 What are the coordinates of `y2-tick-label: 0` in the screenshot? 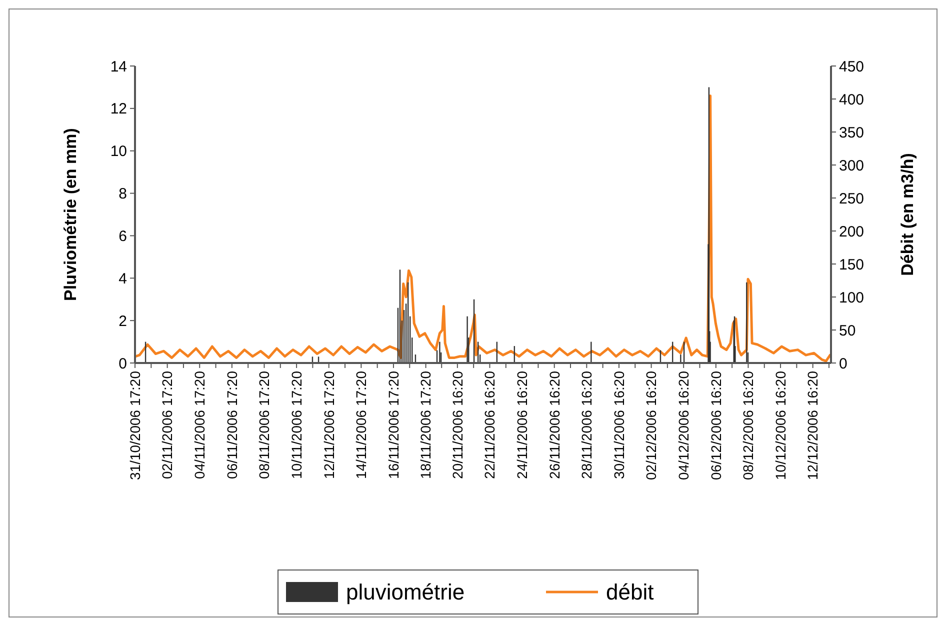 It's located at (843, 363).